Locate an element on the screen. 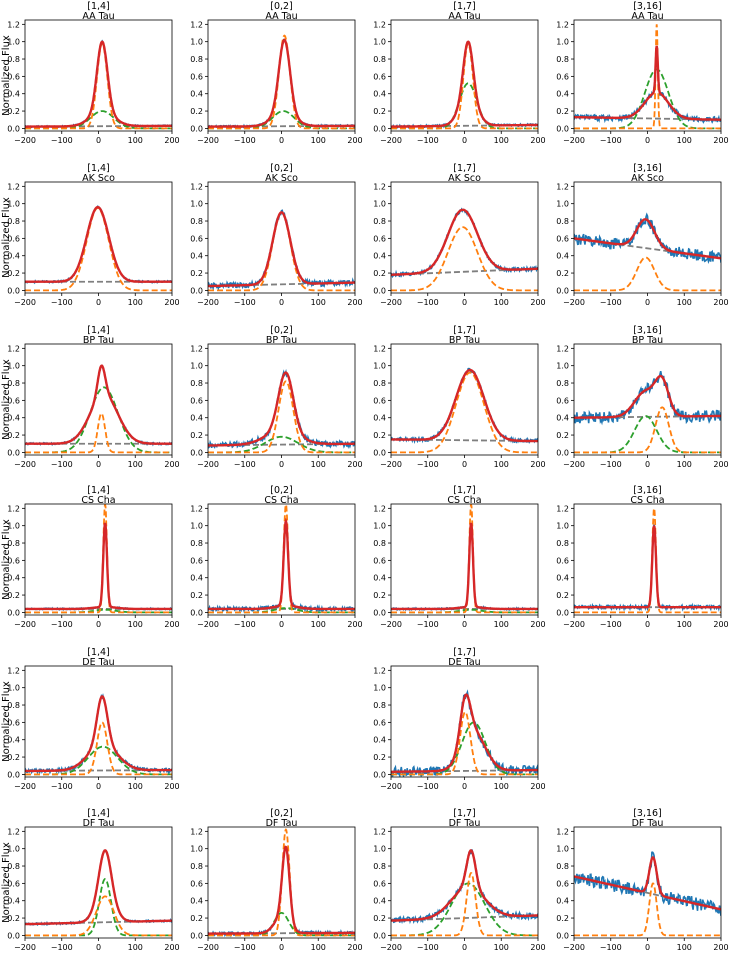 The height and width of the screenshot is (955, 730). panel-star-label: DE Tau is located at coordinates (464, 662).